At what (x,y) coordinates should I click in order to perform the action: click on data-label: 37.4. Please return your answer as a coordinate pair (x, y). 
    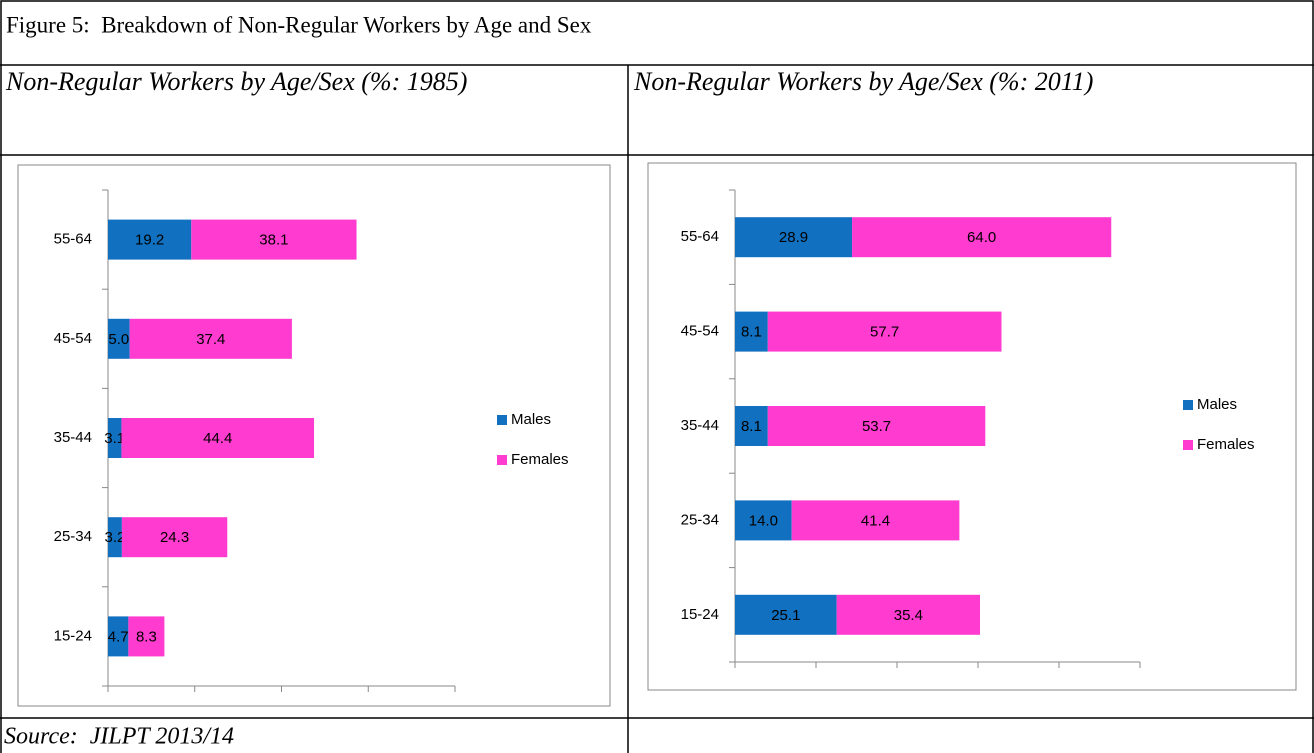
    Looking at the image, I should click on (210, 339).